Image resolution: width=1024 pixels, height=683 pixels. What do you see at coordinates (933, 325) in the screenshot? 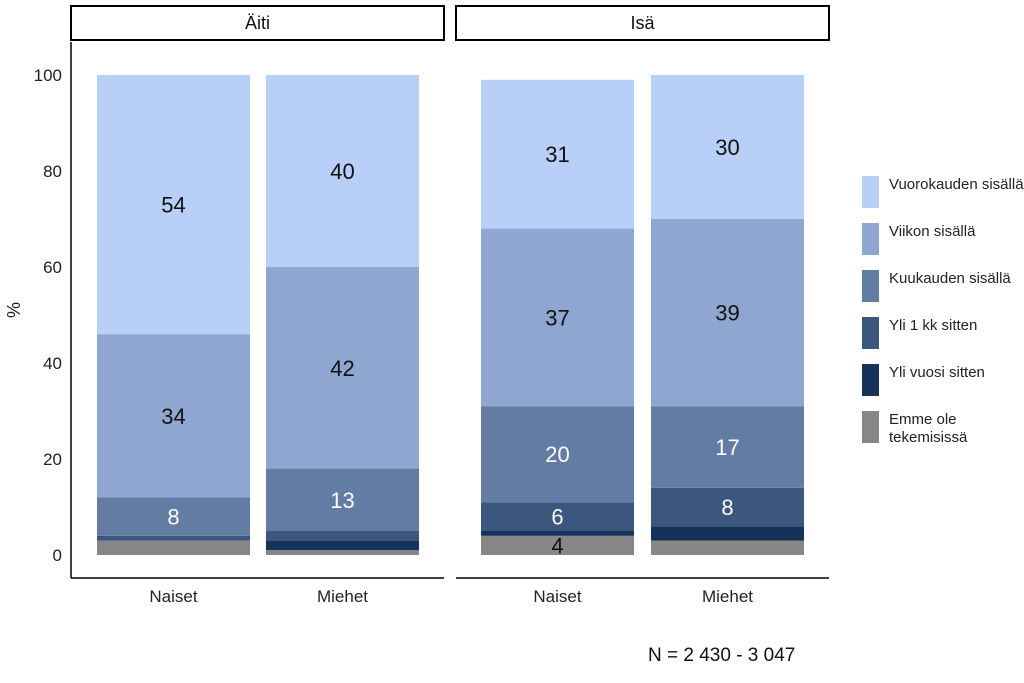
I see `legend-label: Yli 1 kk sitten` at bounding box center [933, 325].